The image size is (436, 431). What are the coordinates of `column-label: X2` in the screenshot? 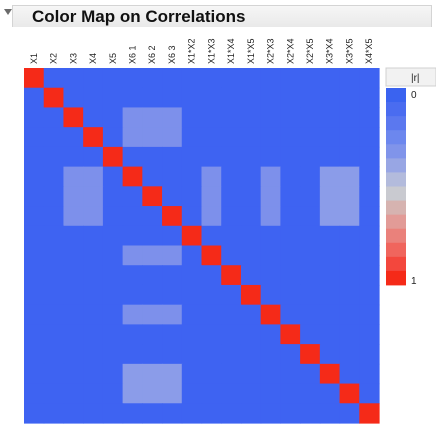 It's located at (54, 58).